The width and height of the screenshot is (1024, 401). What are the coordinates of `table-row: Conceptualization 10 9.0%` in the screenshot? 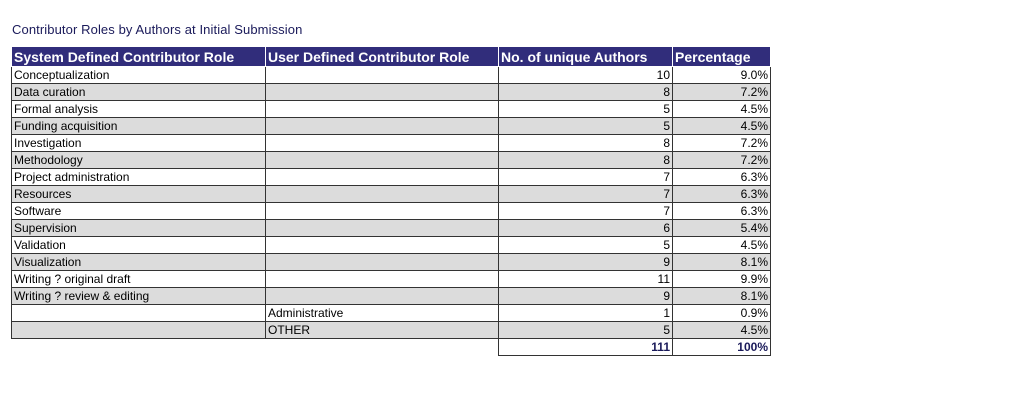 It's located at (391, 75).